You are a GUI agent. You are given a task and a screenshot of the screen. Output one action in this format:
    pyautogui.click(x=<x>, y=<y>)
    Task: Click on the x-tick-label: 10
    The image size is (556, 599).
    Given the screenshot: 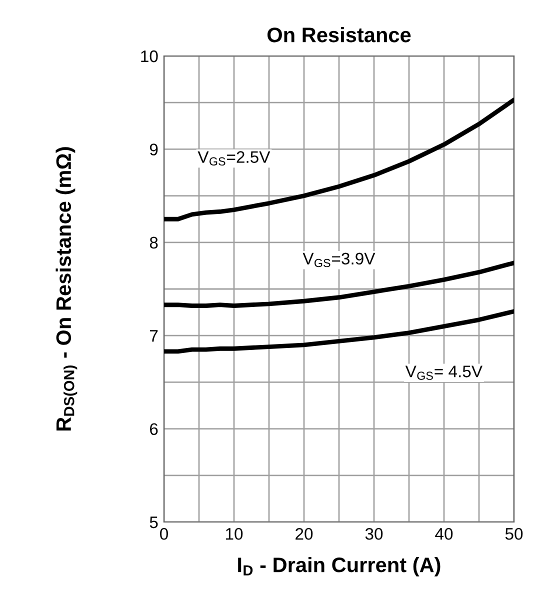 What is the action you would take?
    pyautogui.click(x=234, y=534)
    